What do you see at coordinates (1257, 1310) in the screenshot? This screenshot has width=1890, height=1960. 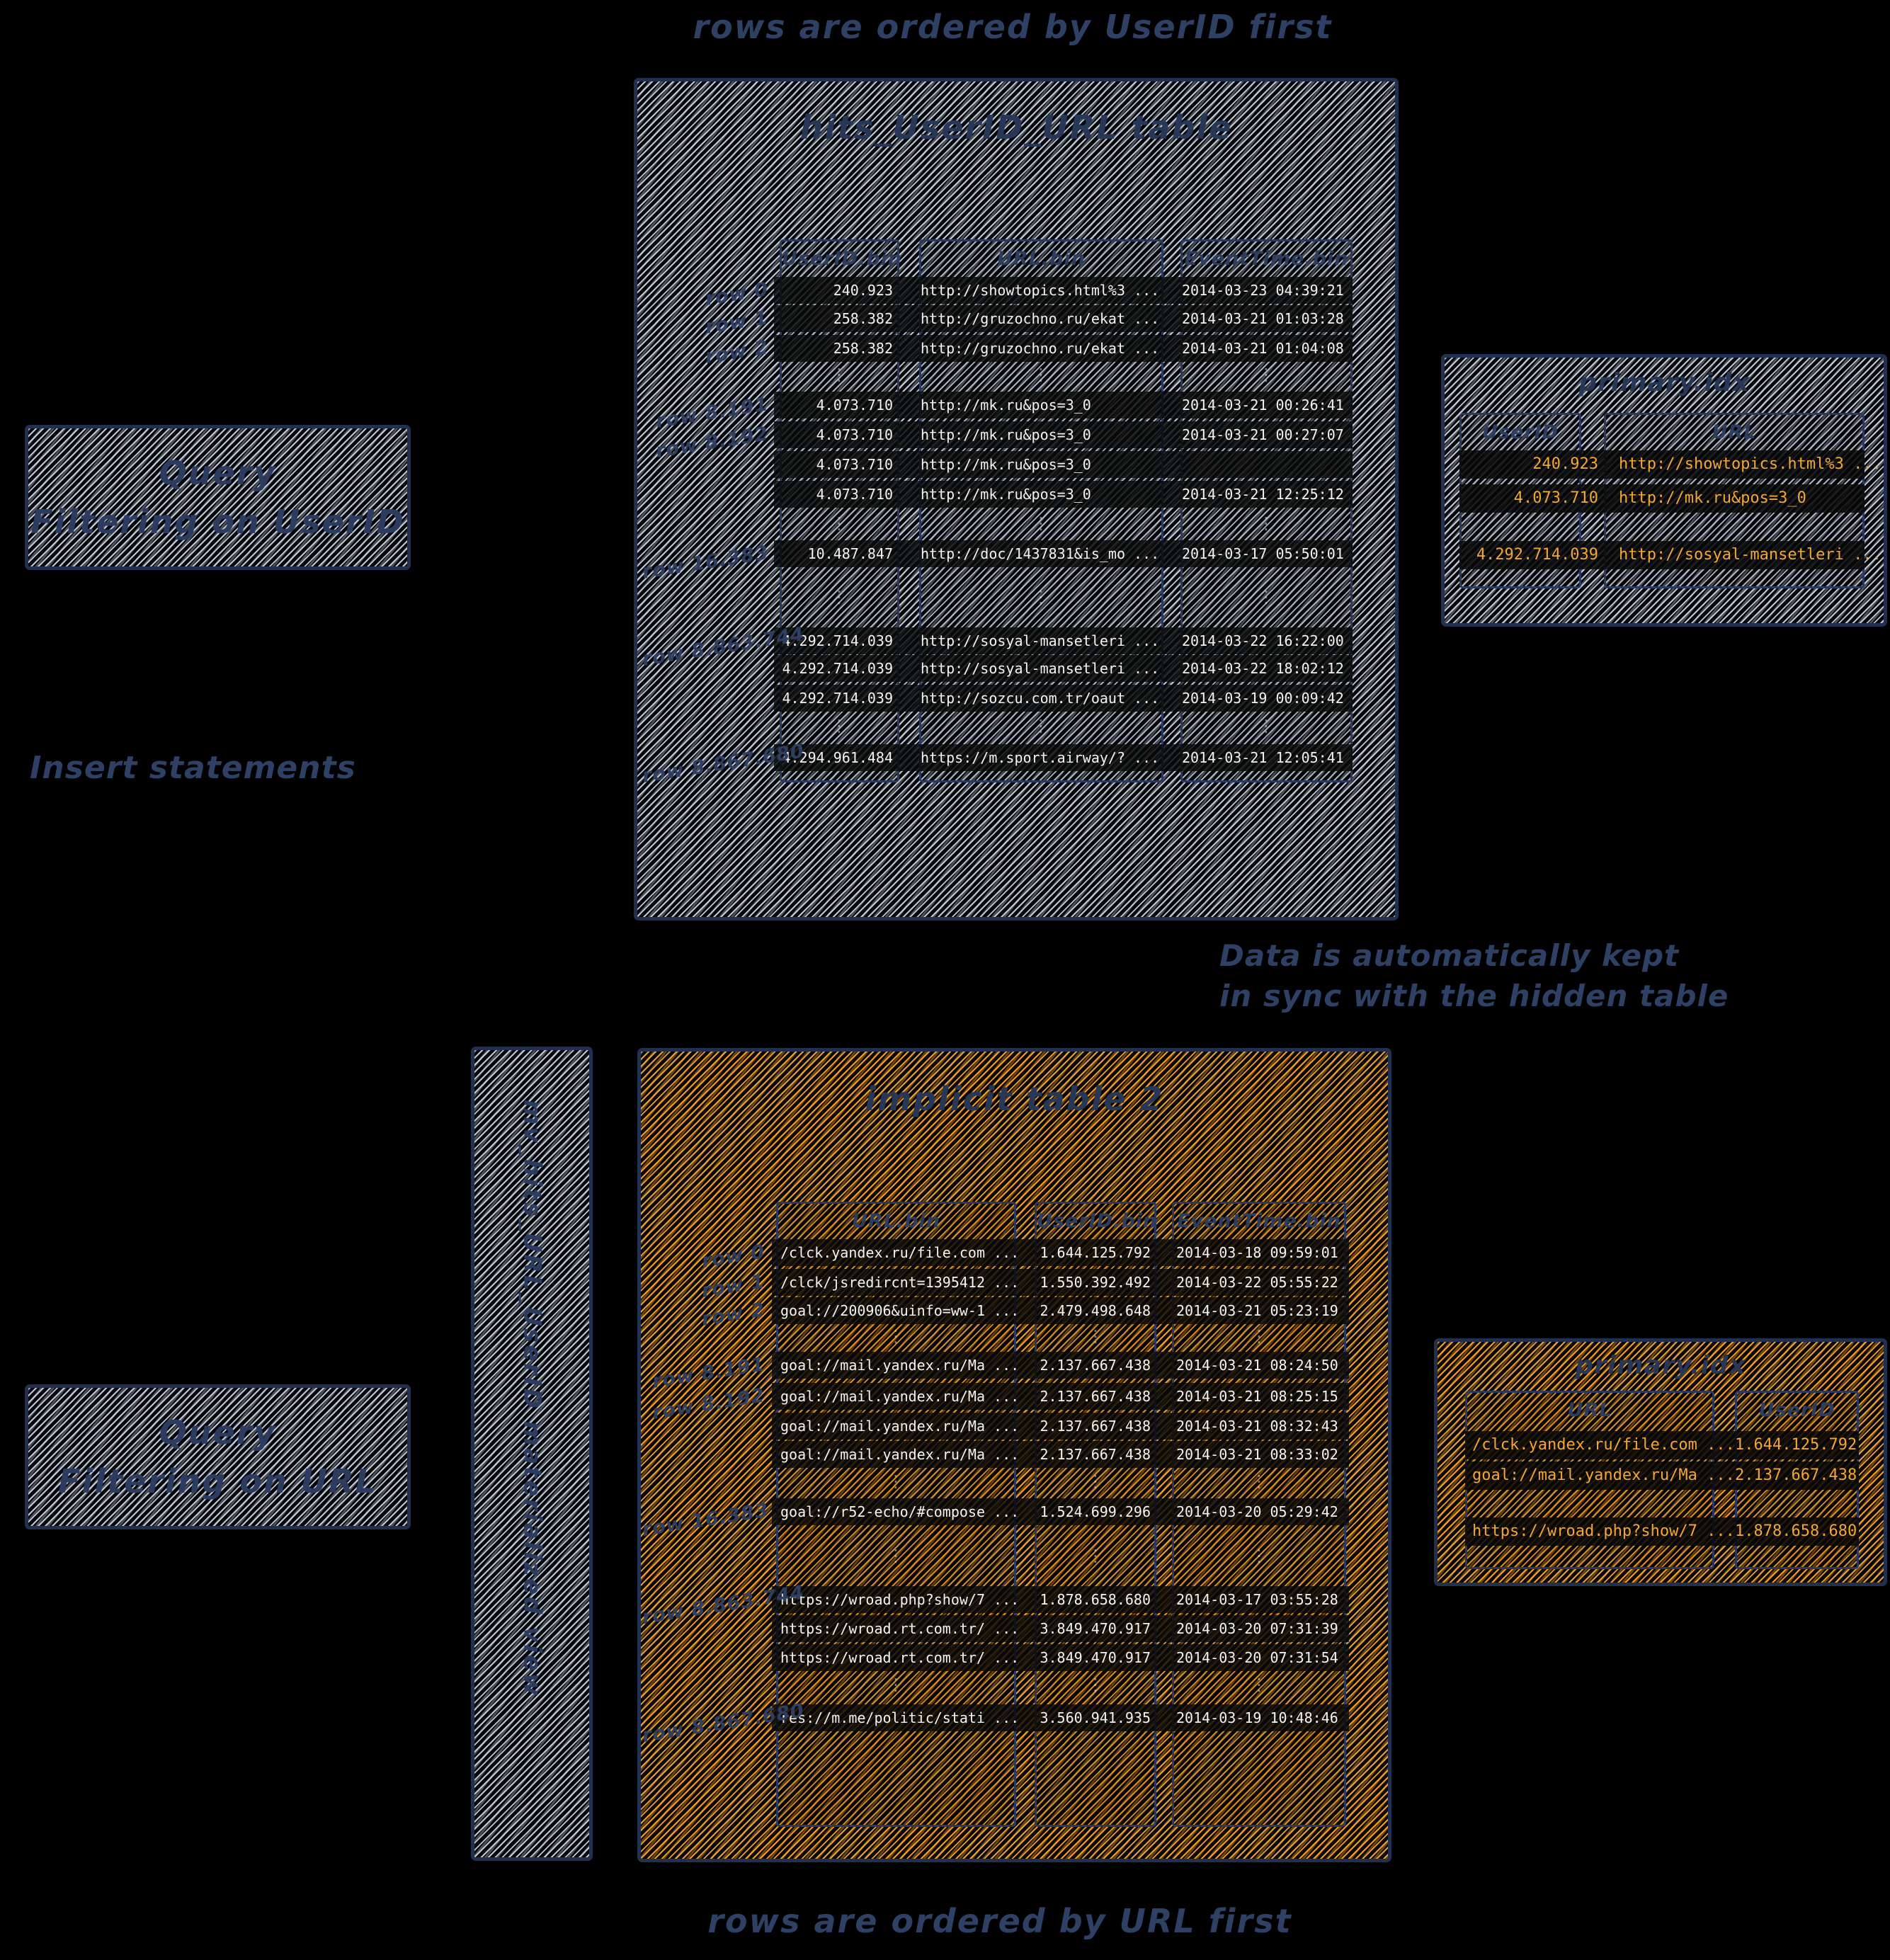 I see `cell-eventtime: 2014-03-21 05:23:19` at bounding box center [1257, 1310].